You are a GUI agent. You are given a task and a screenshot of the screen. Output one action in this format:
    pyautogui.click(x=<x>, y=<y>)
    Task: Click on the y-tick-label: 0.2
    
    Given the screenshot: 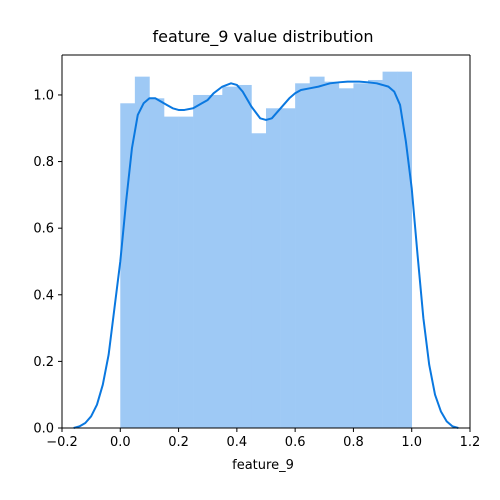 What is the action you would take?
    pyautogui.click(x=43, y=362)
    